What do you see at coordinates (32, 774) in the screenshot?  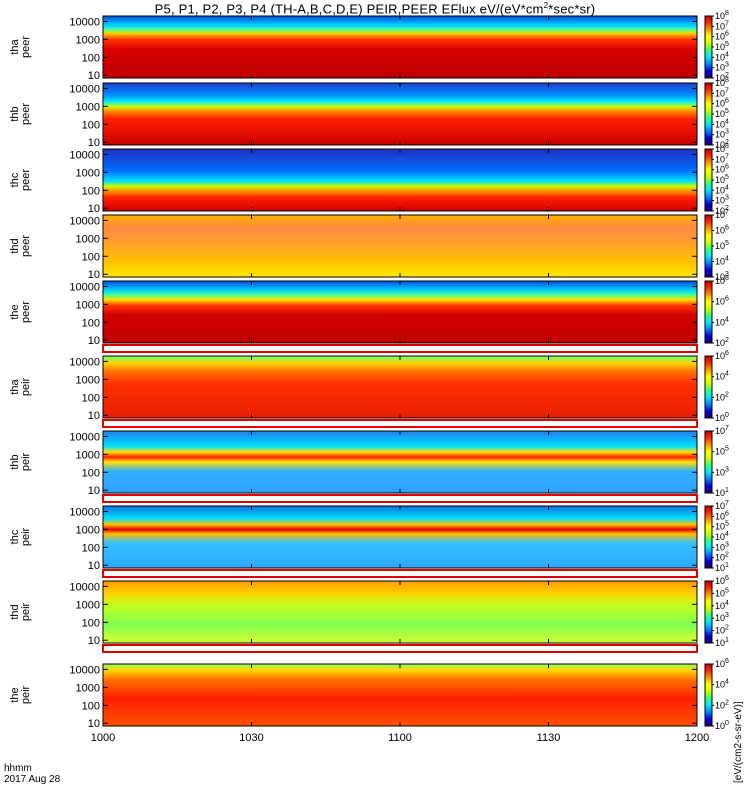 I see `time-axis-caption: hhmm 2017 Aug 28` at bounding box center [32, 774].